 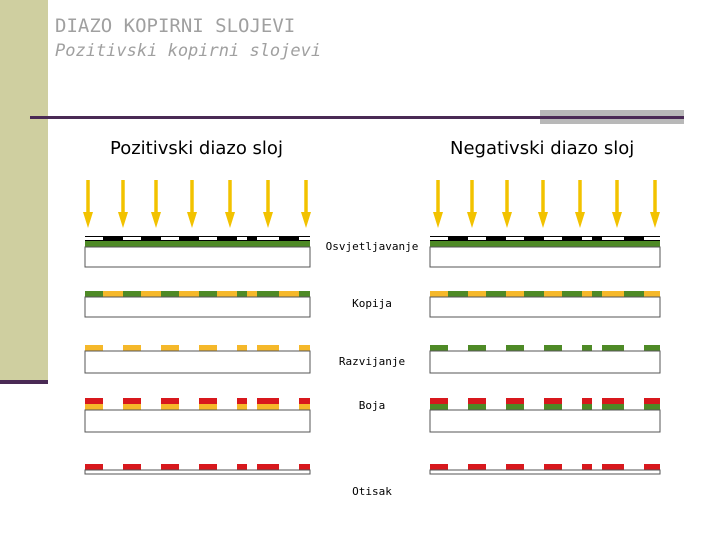 What do you see at coordinates (545, 244) in the screenshot?
I see `diazo-layer` at bounding box center [545, 244].